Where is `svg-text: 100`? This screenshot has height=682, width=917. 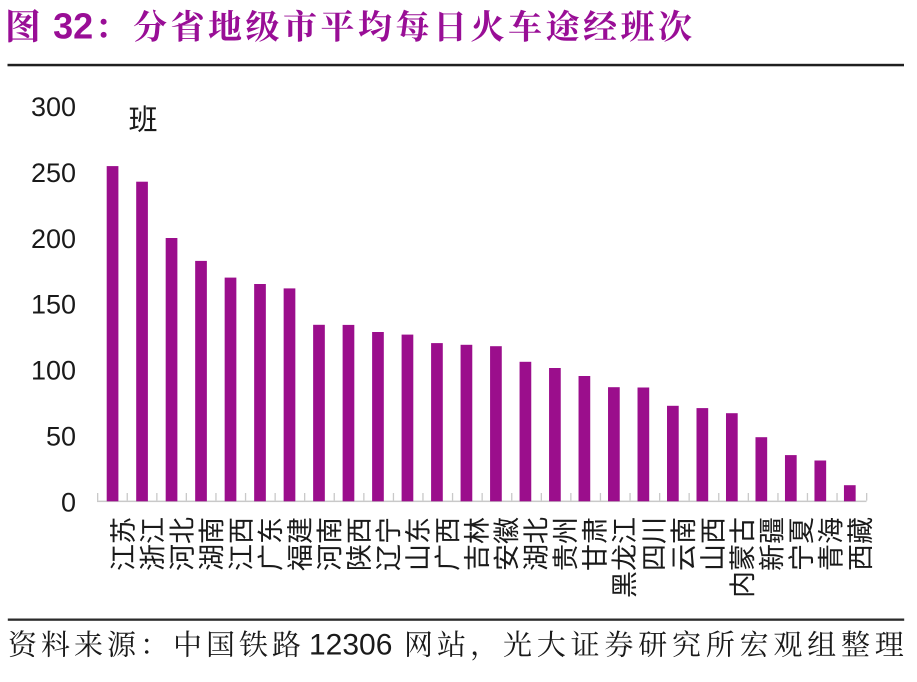
svg-text: 100 is located at coordinates (53, 371).